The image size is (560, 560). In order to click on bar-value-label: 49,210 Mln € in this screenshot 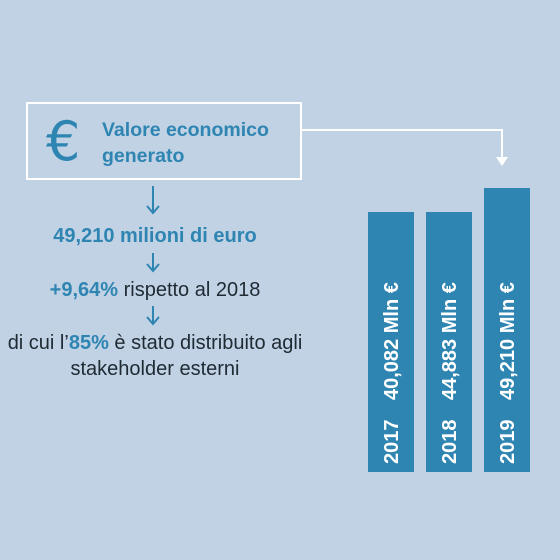, I will do `click(508, 341)`.